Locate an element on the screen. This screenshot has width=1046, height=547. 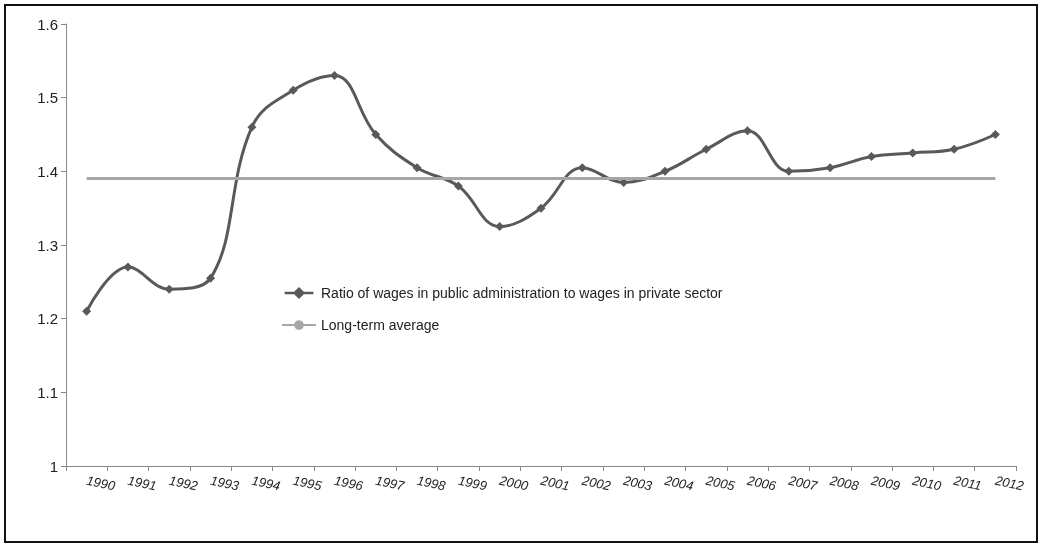
x-tick-label: 2011 is located at coordinates (967, 483).